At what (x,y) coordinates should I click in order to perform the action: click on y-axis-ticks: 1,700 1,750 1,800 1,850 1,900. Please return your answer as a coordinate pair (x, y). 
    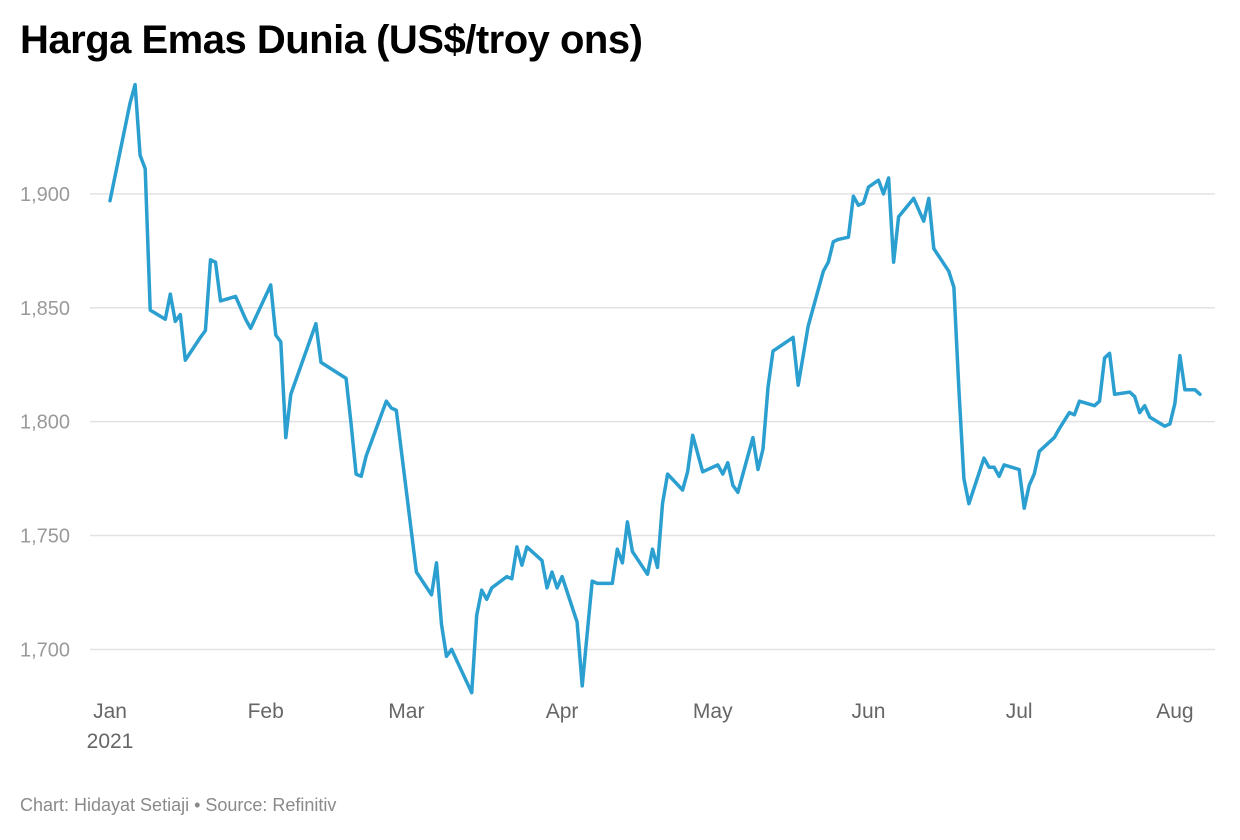
    Looking at the image, I should click on (45, 423).